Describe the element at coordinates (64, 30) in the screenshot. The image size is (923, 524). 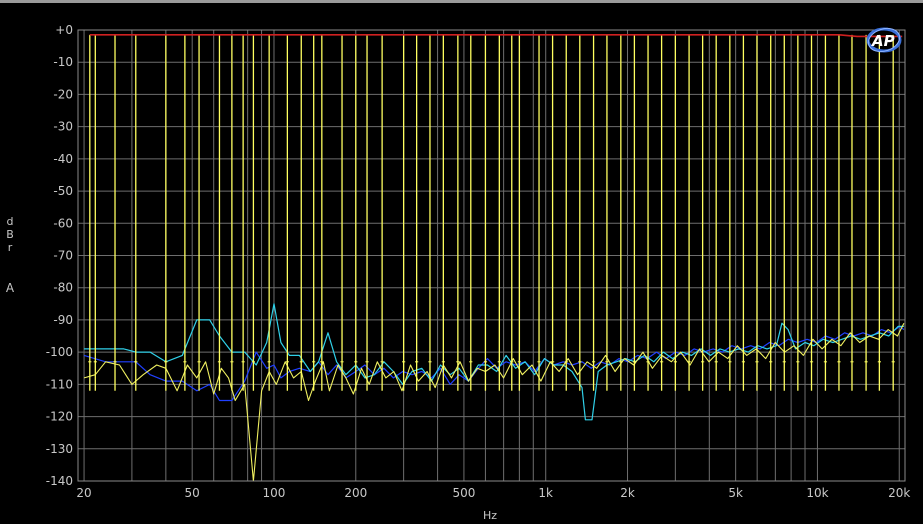
I see `y-tick-label: +0` at that location.